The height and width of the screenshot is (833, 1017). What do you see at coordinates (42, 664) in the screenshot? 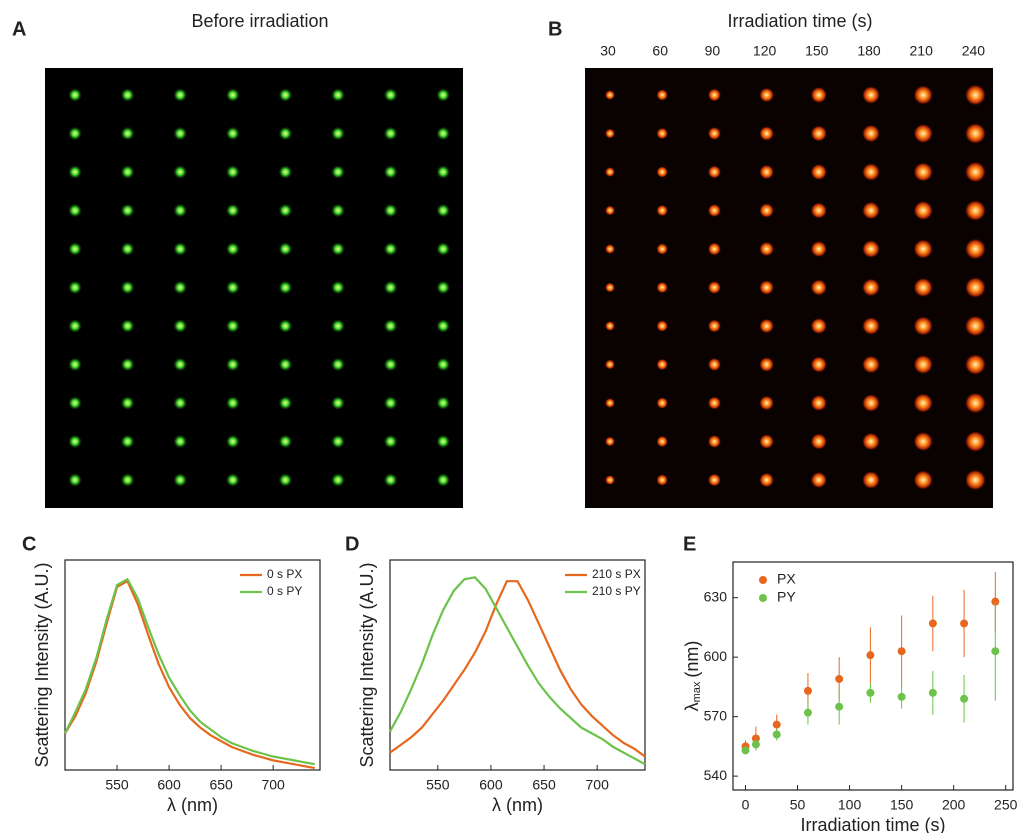
I see `y-axis-label: Scattering Intensity (A.U.)` at bounding box center [42, 664].